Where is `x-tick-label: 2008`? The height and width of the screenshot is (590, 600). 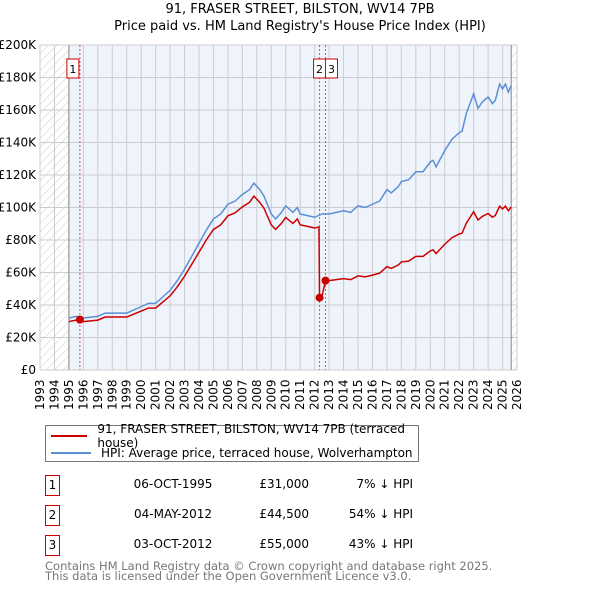
x-tick-label: 2008 is located at coordinates (257, 394).